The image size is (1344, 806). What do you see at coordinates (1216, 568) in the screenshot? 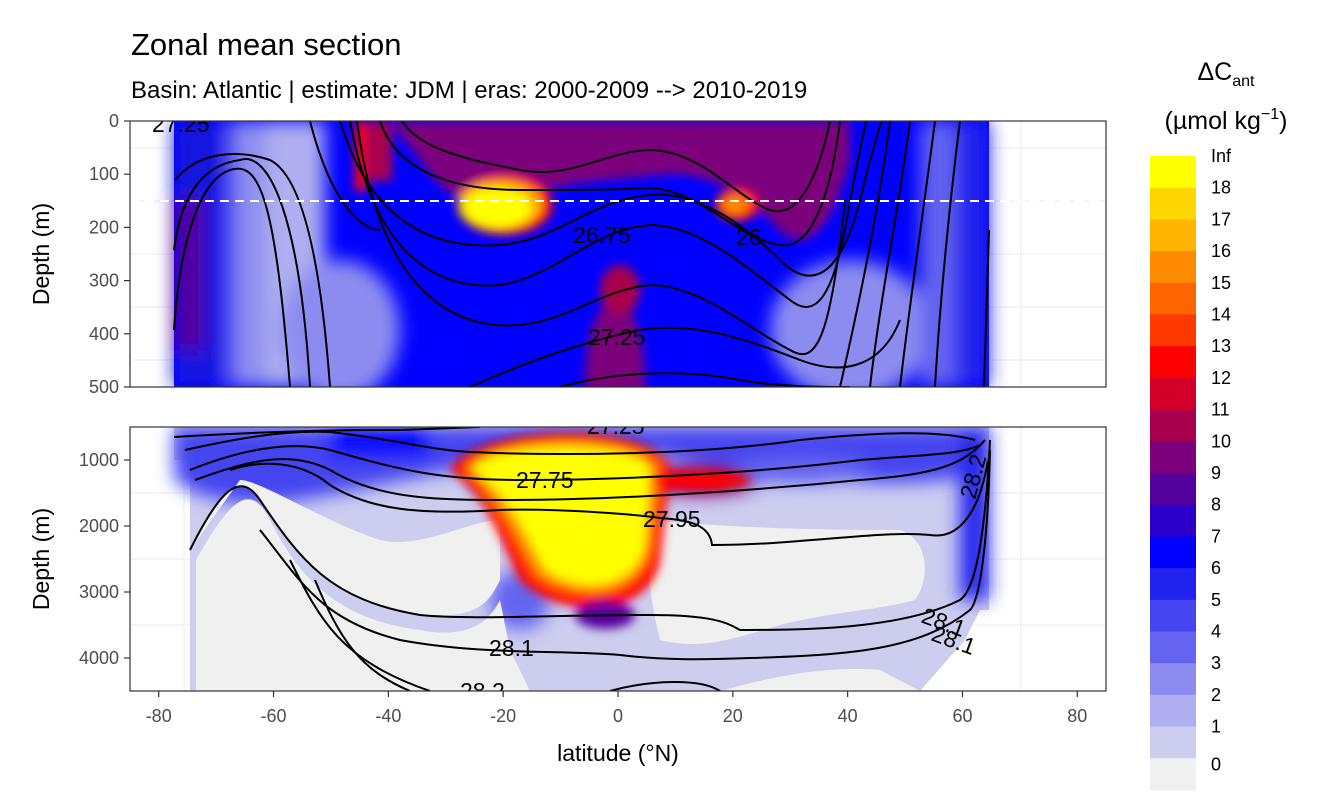
I see `legend-label: 6` at bounding box center [1216, 568].